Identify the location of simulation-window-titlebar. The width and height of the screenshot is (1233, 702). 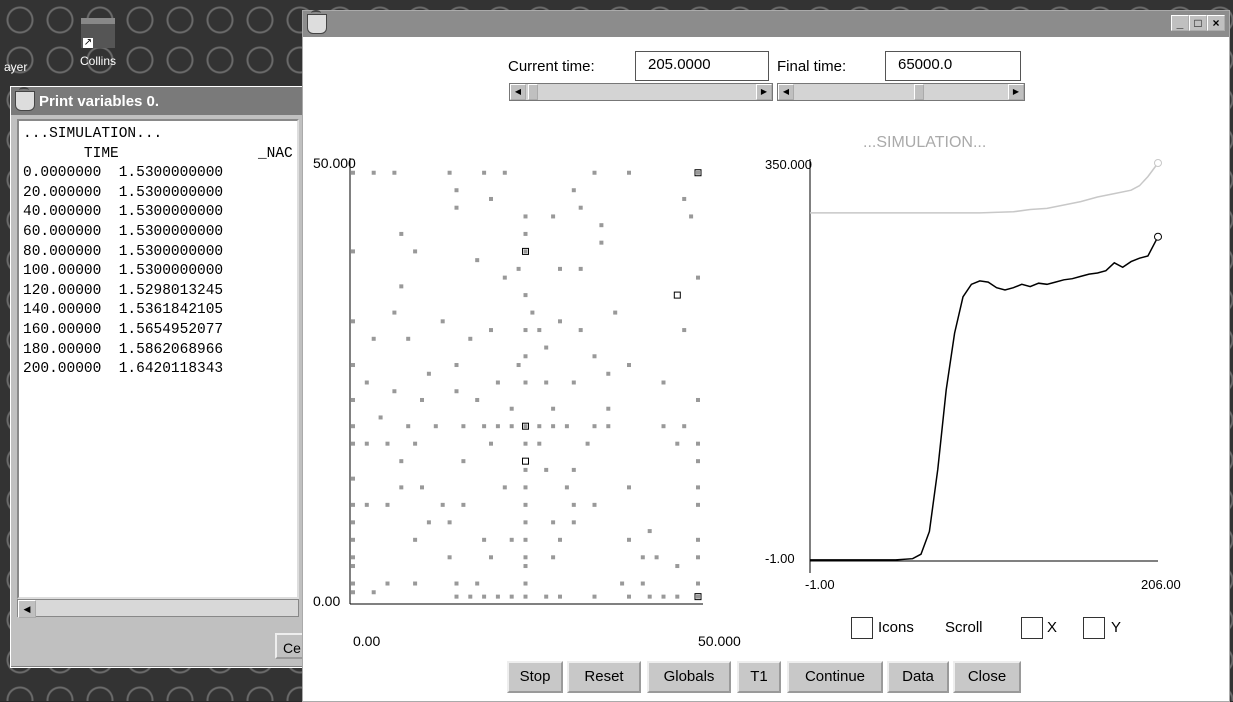
(766, 23).